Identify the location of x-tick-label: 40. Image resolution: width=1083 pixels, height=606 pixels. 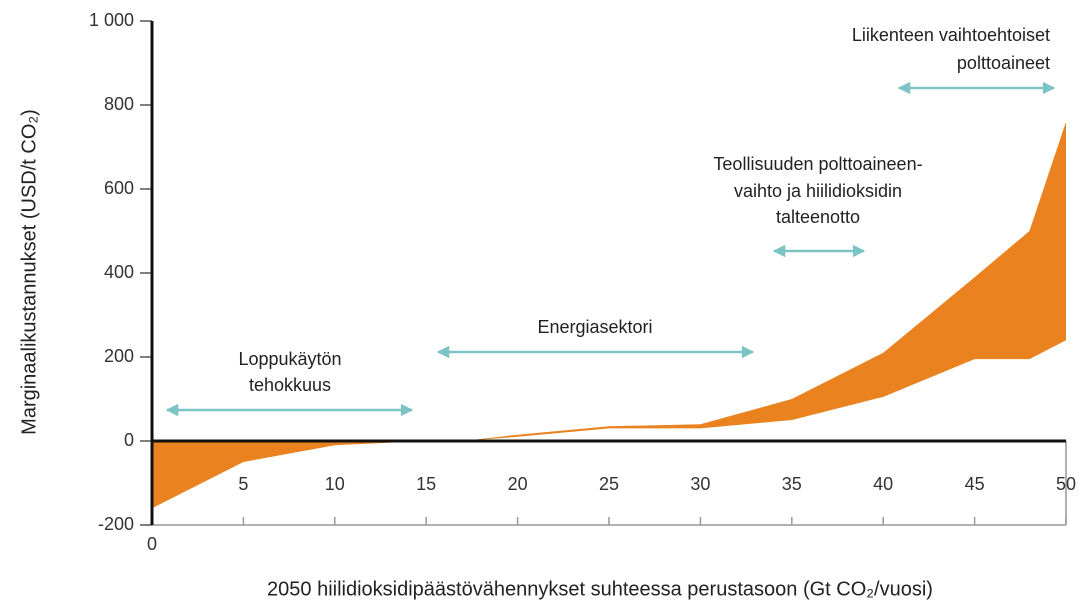
(883, 484).